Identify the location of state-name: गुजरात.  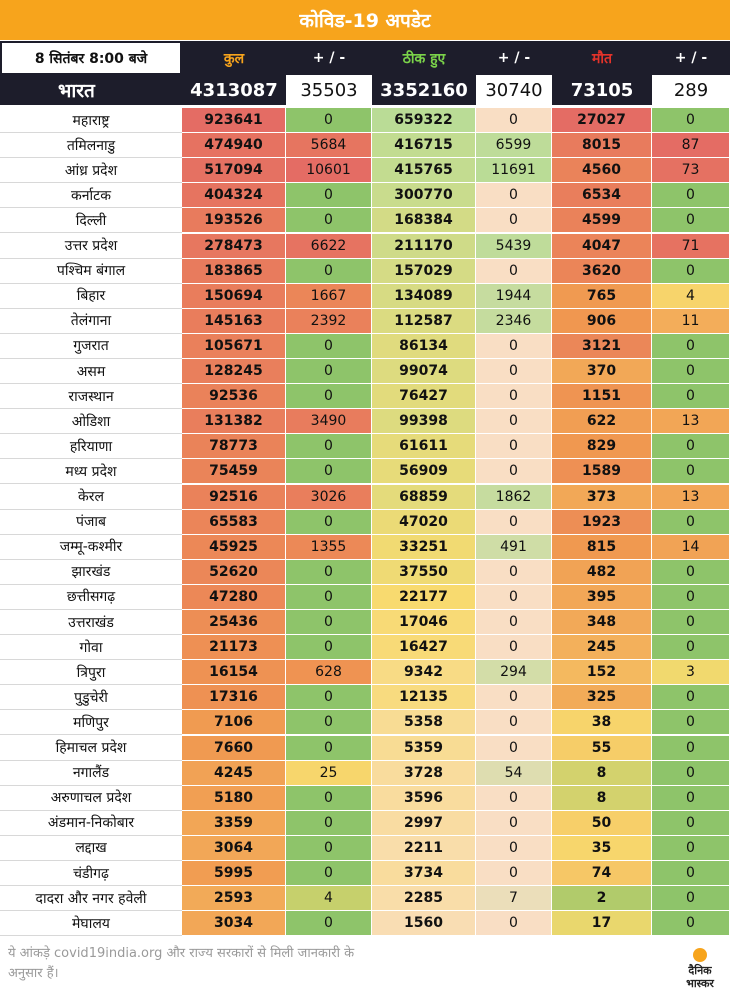
(91, 346).